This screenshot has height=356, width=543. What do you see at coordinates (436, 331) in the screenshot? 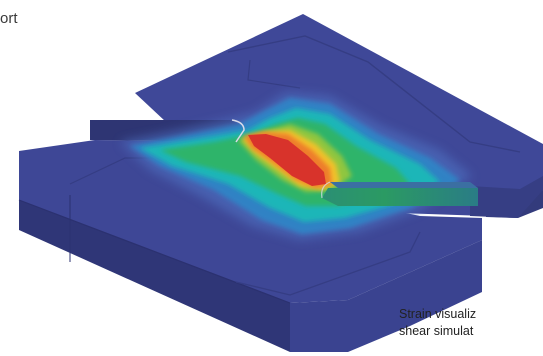
I see `caption-line-2: shear simulat` at bounding box center [436, 331].